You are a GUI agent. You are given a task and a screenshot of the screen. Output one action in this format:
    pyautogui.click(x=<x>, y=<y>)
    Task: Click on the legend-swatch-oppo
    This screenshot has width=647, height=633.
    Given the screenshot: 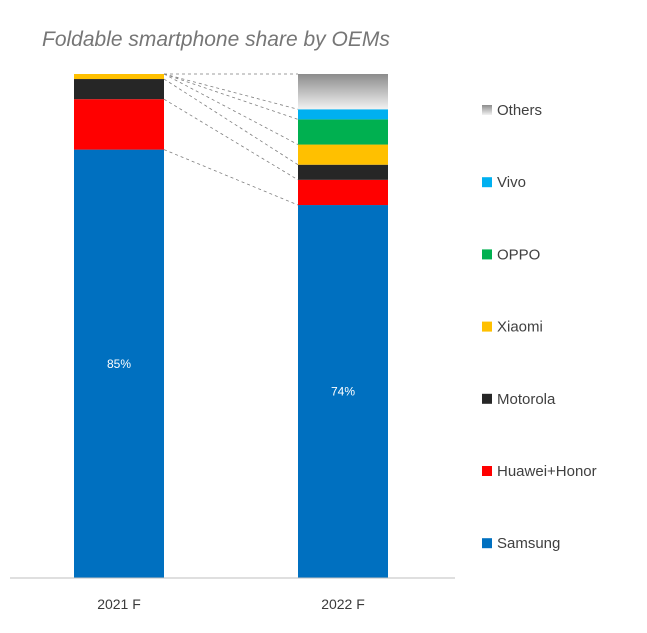 What is the action you would take?
    pyautogui.click(x=487, y=254)
    